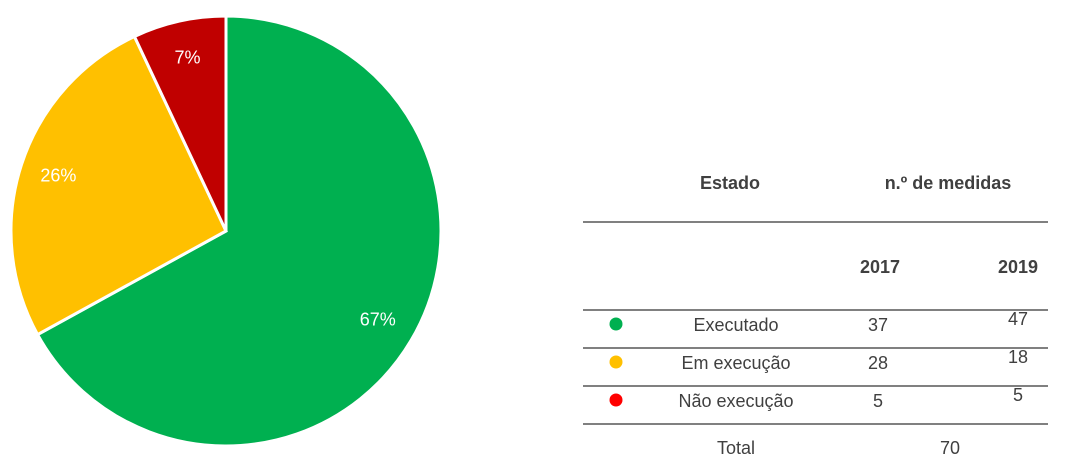 This screenshot has height=459, width=1065. Describe the element at coordinates (880, 267) in the screenshot. I see `year-header: 2017` at that location.